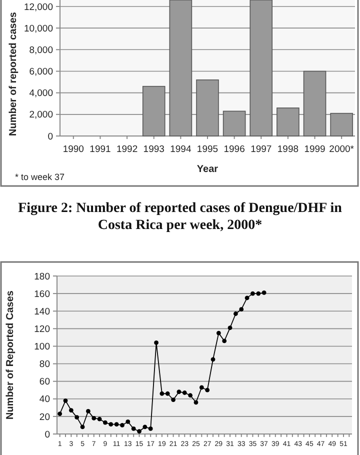  Describe the element at coordinates (181, 149) in the screenshot. I see `x-tick-label: 1994` at that location.